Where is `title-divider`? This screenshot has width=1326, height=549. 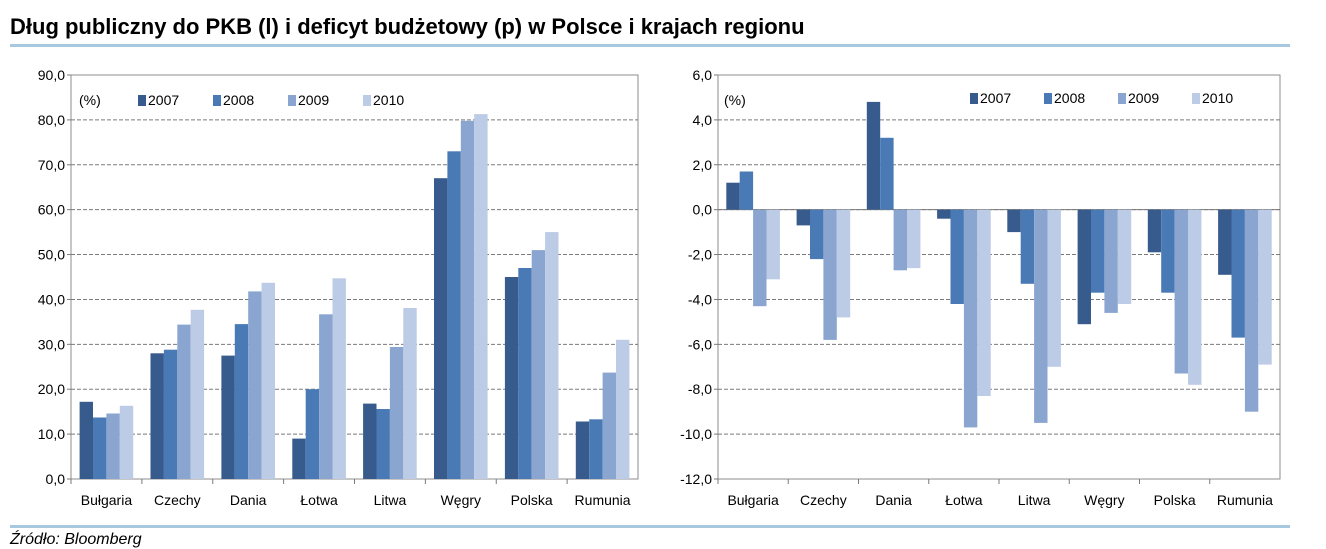
title-divider is located at coordinates (650, 45).